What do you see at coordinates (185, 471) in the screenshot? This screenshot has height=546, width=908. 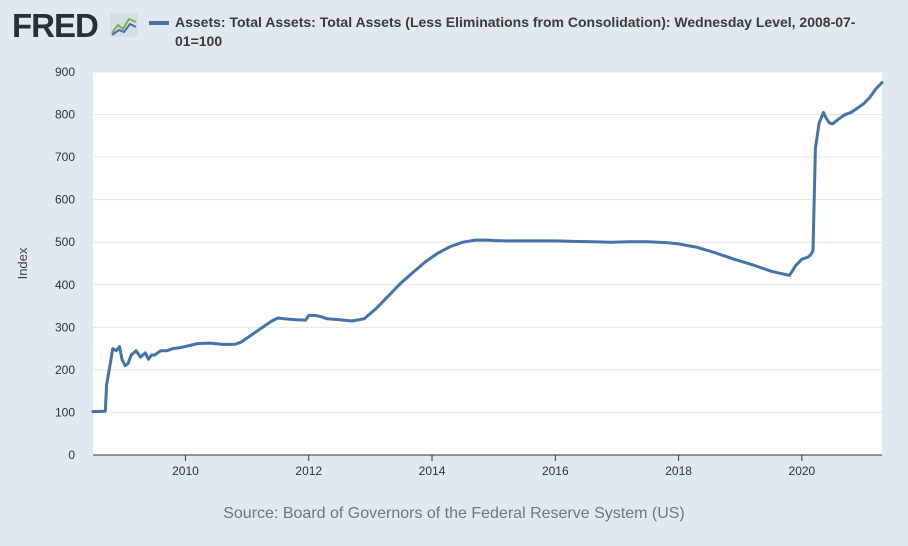 I see `x-tick-label: 2010` at bounding box center [185, 471].